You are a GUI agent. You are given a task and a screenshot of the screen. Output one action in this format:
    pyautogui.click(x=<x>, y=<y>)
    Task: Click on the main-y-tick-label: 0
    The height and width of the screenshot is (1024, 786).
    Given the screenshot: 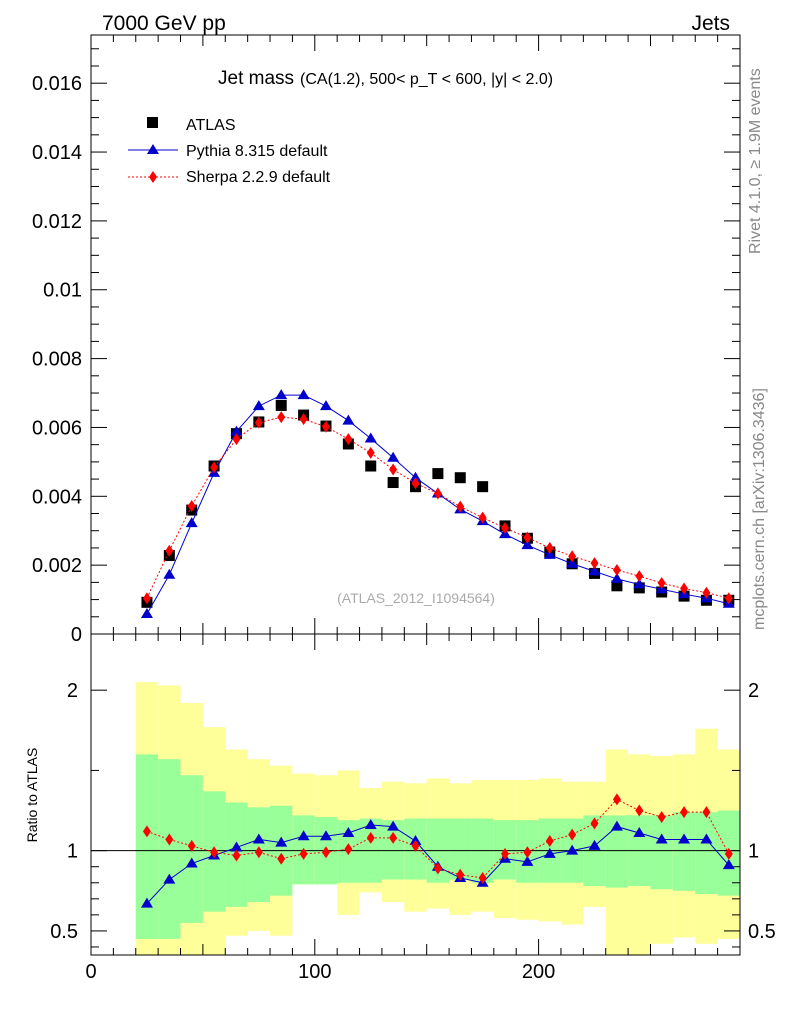 What is the action you would take?
    pyautogui.click(x=76, y=635)
    